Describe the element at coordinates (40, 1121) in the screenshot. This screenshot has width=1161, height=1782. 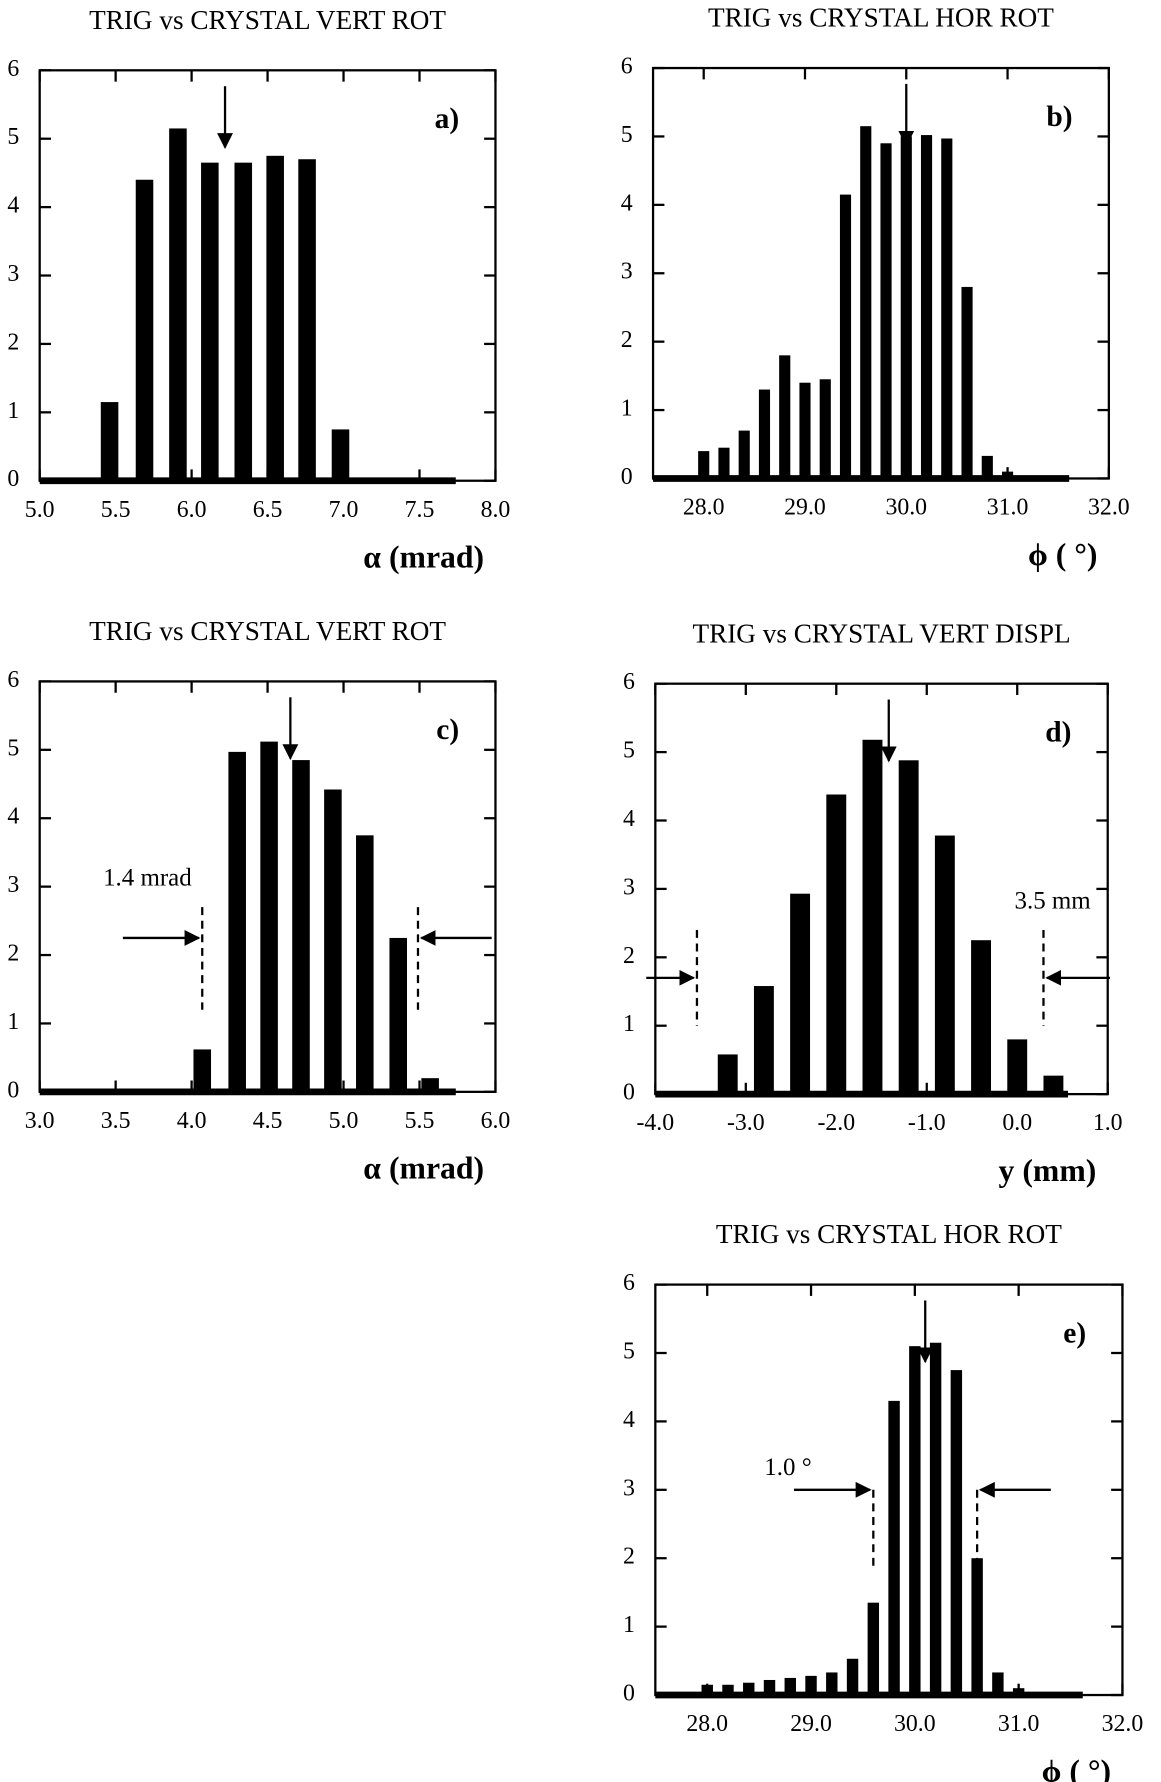
I see `x-tick-label: 3.0` at that location.